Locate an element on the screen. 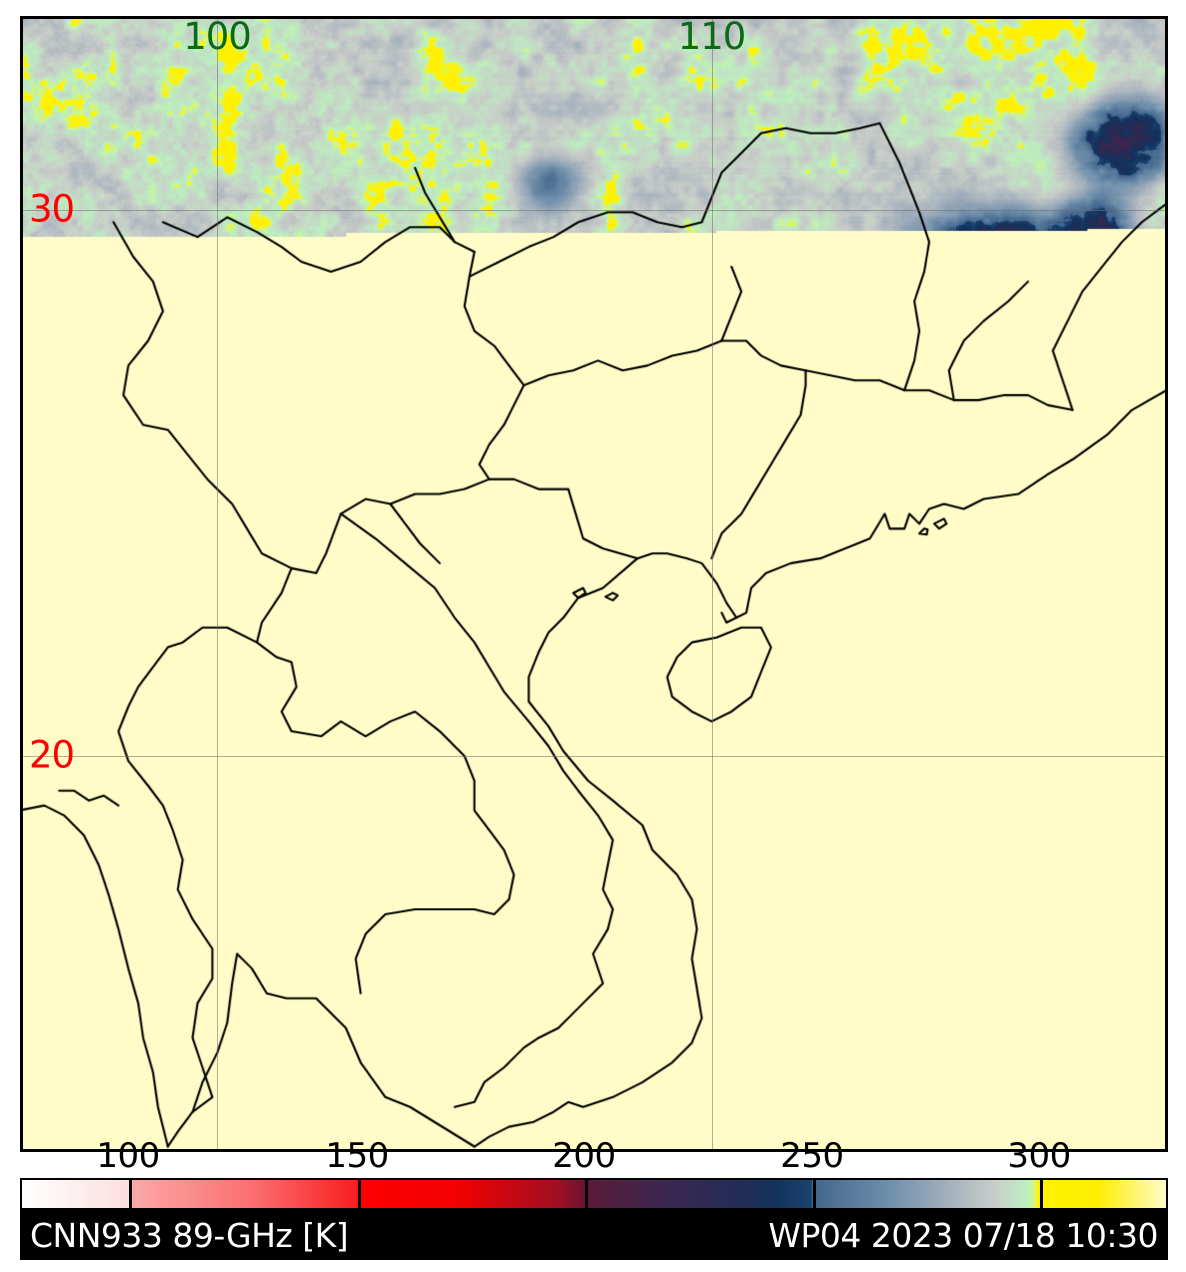 The height and width of the screenshot is (1272, 1186). colorbar: 100 150 200 250 300 is located at coordinates (594, 1173).